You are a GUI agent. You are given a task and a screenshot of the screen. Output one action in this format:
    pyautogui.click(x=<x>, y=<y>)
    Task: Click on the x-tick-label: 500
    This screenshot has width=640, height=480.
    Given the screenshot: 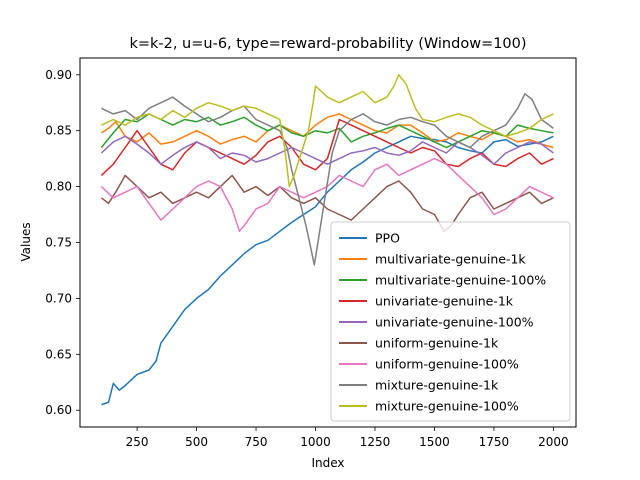 What is the action you would take?
    pyautogui.click(x=196, y=442)
    